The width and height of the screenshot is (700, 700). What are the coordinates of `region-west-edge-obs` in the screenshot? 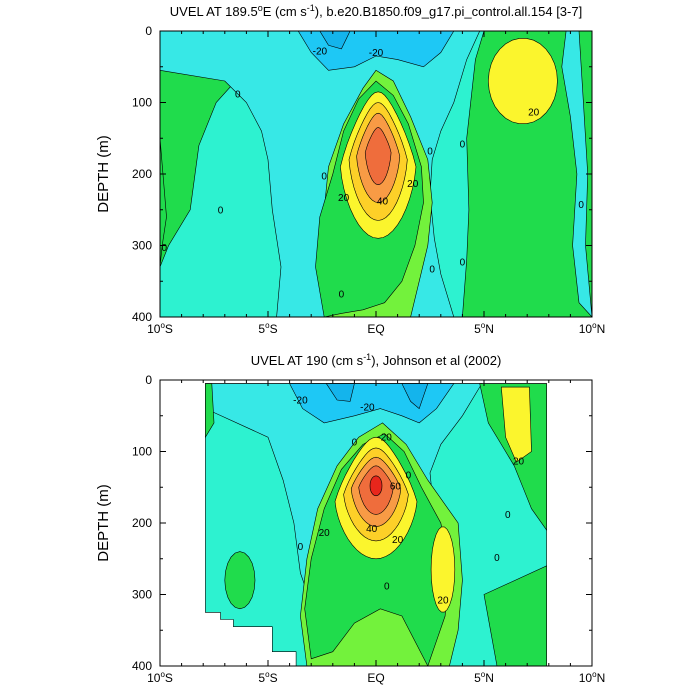 It's located at (210, 411).